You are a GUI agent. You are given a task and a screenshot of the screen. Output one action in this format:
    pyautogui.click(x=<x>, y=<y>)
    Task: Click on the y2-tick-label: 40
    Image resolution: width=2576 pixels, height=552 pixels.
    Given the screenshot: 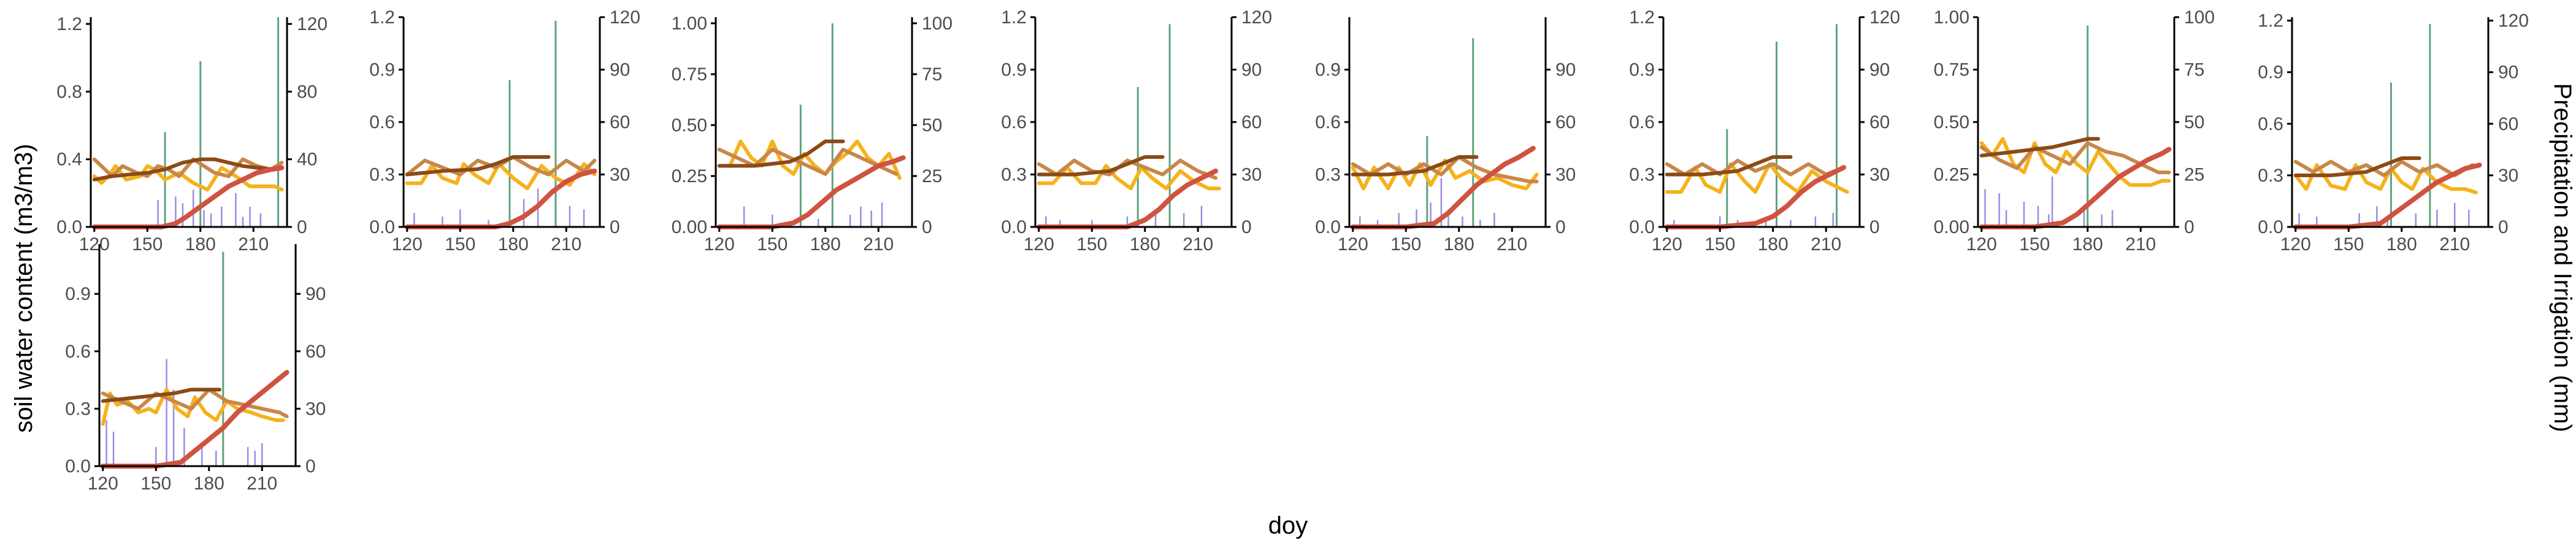 What is the action you would take?
    pyautogui.click(x=307, y=160)
    